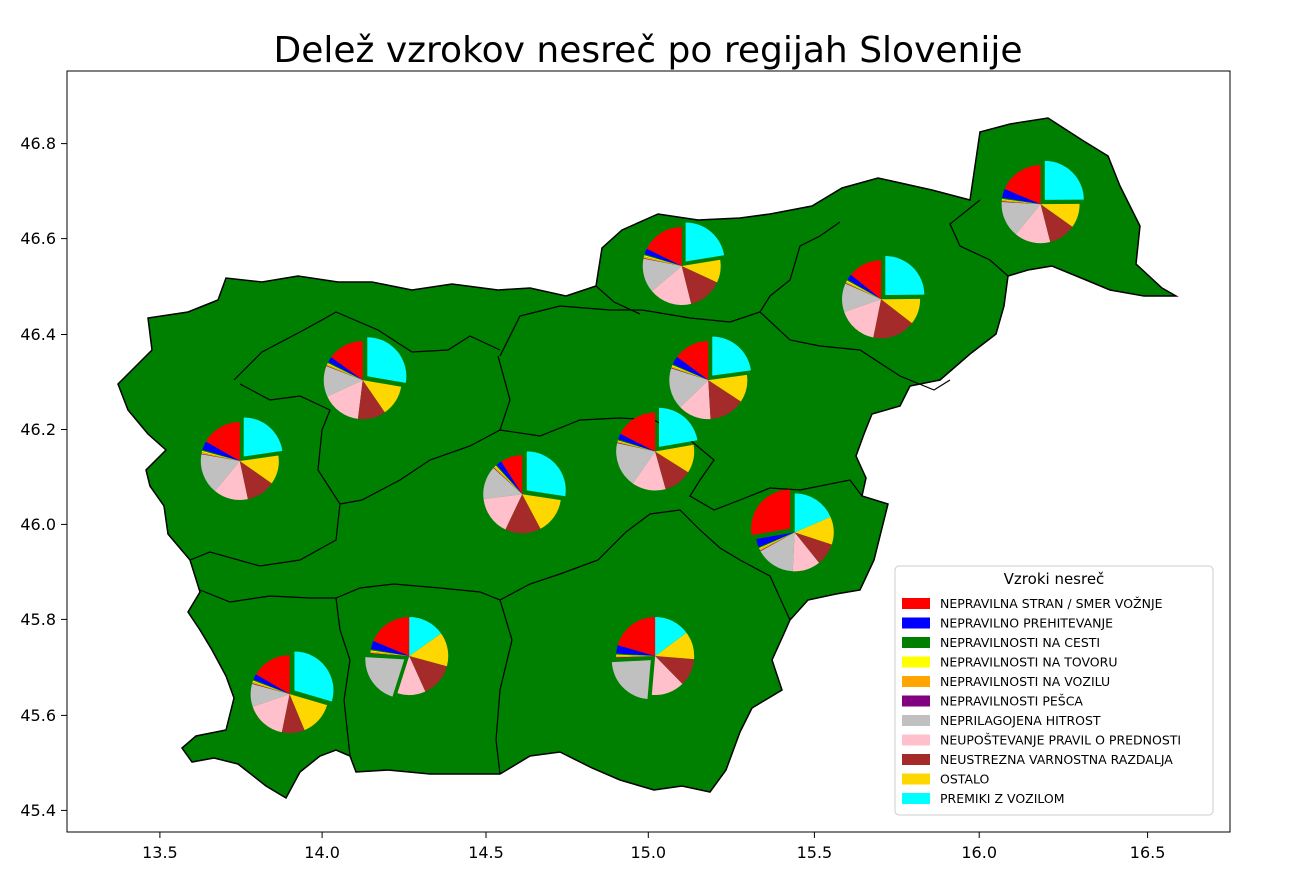  Describe the element at coordinates (322, 847) in the screenshot. I see `x-tick: 14.0` at that location.